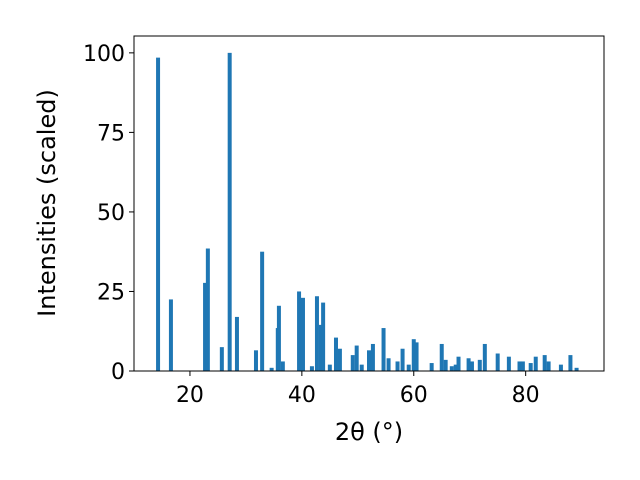  I want to click on y-tick-label: 0, so click(118, 372).